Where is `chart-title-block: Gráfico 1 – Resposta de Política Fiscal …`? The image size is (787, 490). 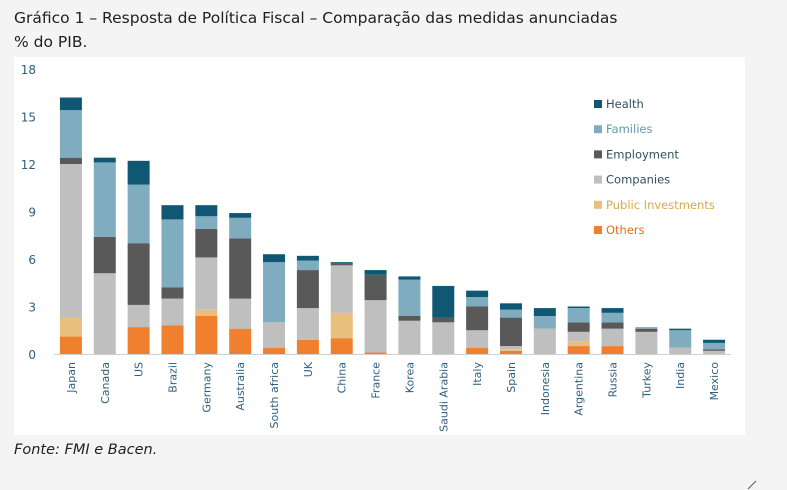 chart-title-block: Gráfico 1 – Resposta de Política Fiscal … is located at coordinates (315, 30).